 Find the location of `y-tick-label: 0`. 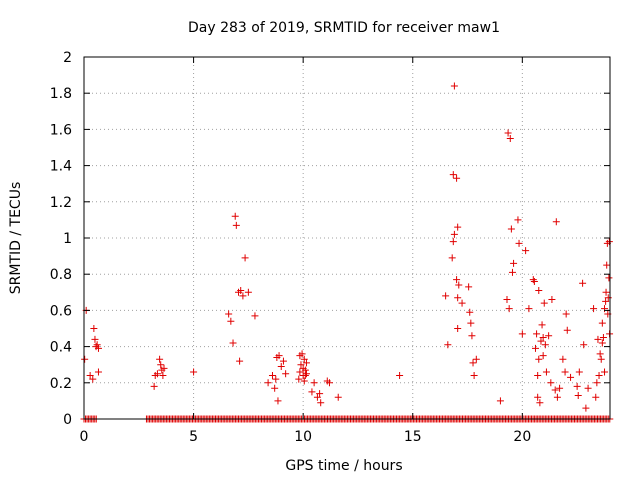

y-tick-label: 0 is located at coordinates (67, 420).